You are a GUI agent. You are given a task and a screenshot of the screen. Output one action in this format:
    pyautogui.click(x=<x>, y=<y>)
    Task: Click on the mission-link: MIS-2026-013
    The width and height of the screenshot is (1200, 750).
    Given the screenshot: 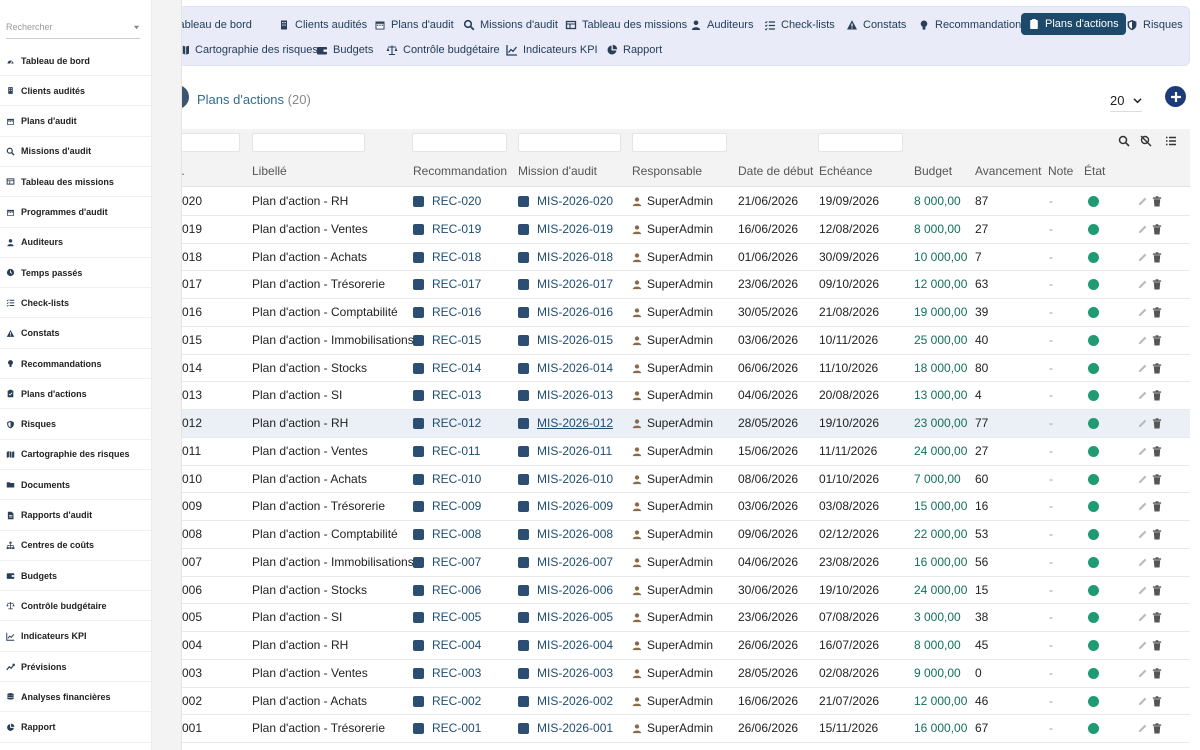 What is the action you would take?
    pyautogui.click(x=565, y=395)
    